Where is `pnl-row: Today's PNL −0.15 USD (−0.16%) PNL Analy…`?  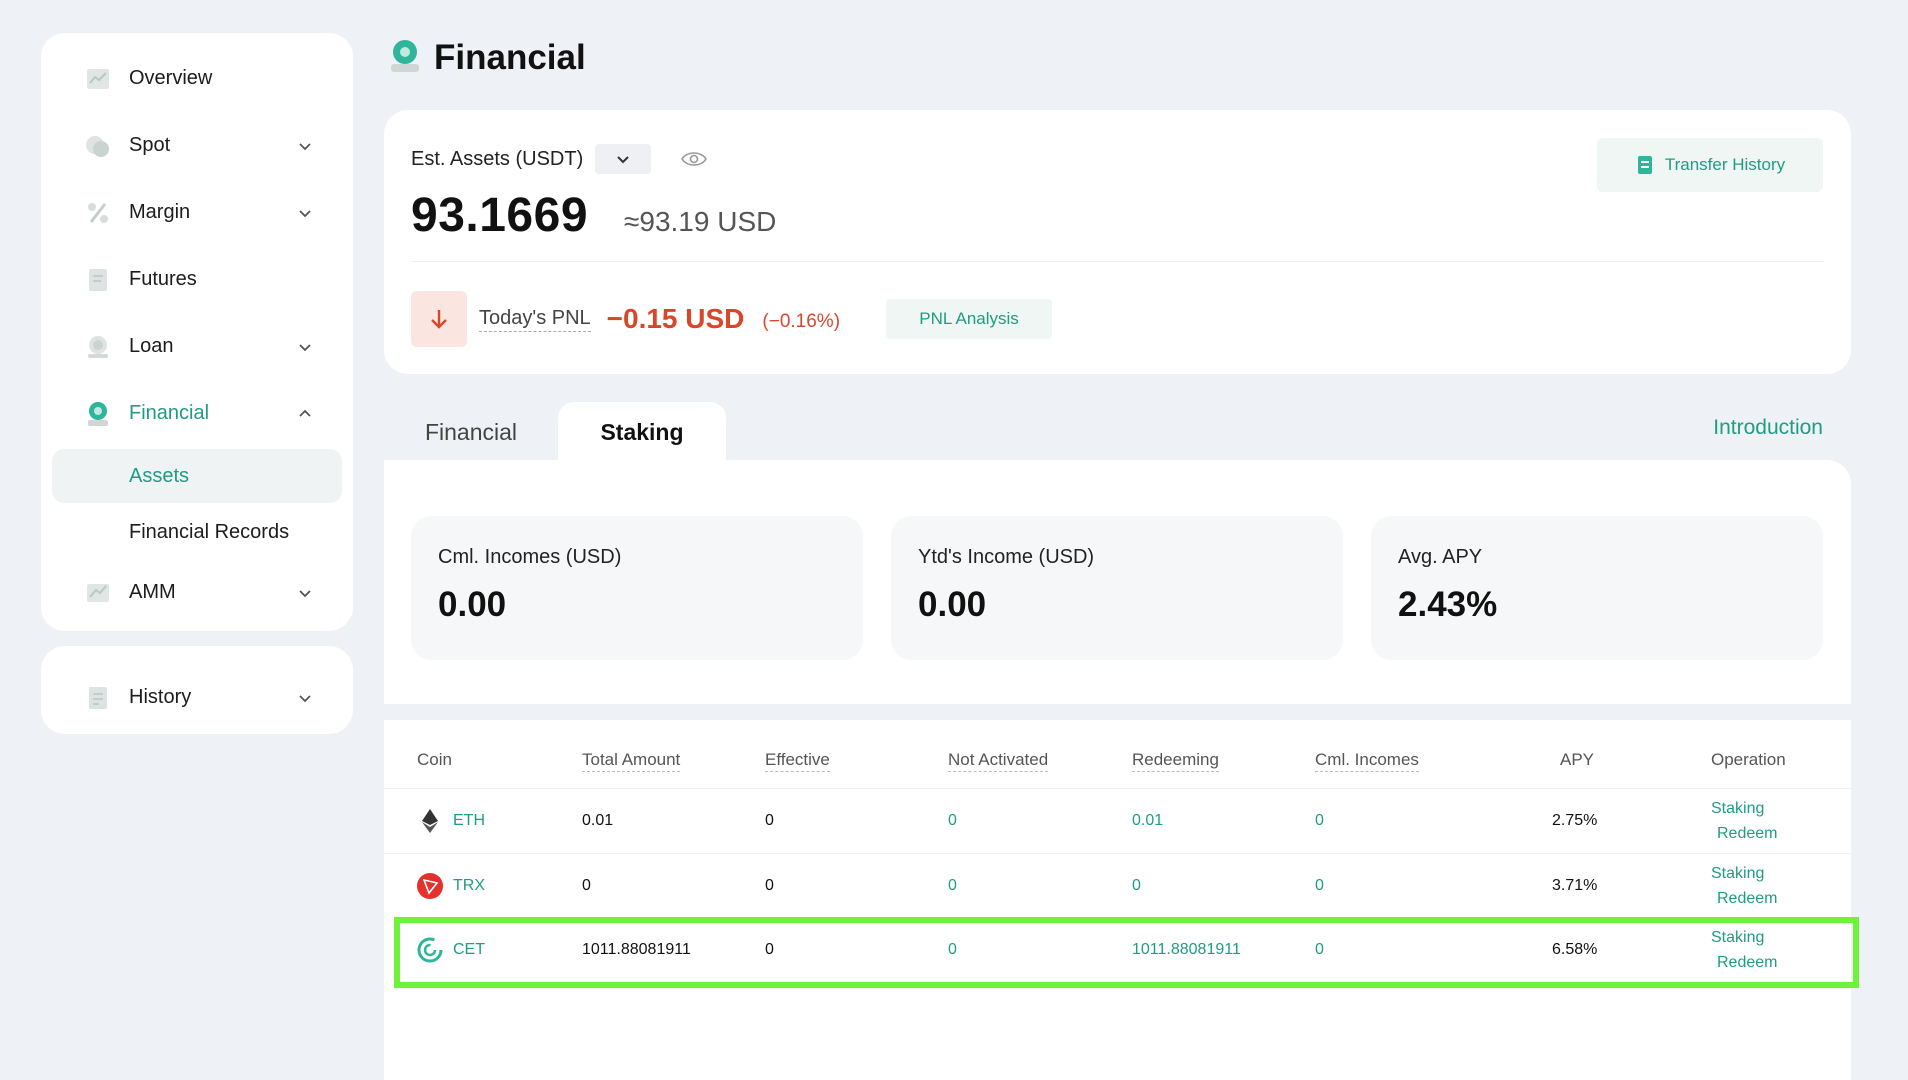
pnl-row: Today's PNL −0.15 USD (−0.16%) PNL Analy… is located at coordinates (732, 319).